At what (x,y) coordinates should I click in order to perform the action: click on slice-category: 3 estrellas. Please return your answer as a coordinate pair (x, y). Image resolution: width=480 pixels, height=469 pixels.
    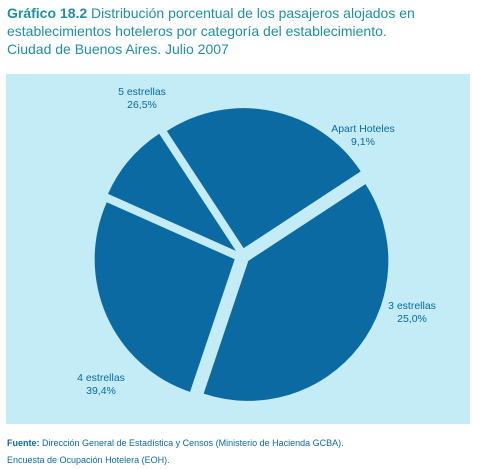
    Looking at the image, I should click on (412, 306).